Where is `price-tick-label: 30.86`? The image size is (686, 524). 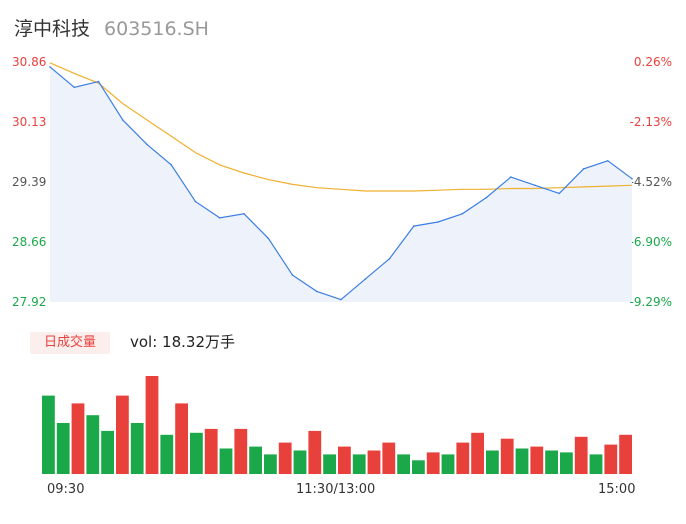 price-tick-label: 30.86 is located at coordinates (29, 62).